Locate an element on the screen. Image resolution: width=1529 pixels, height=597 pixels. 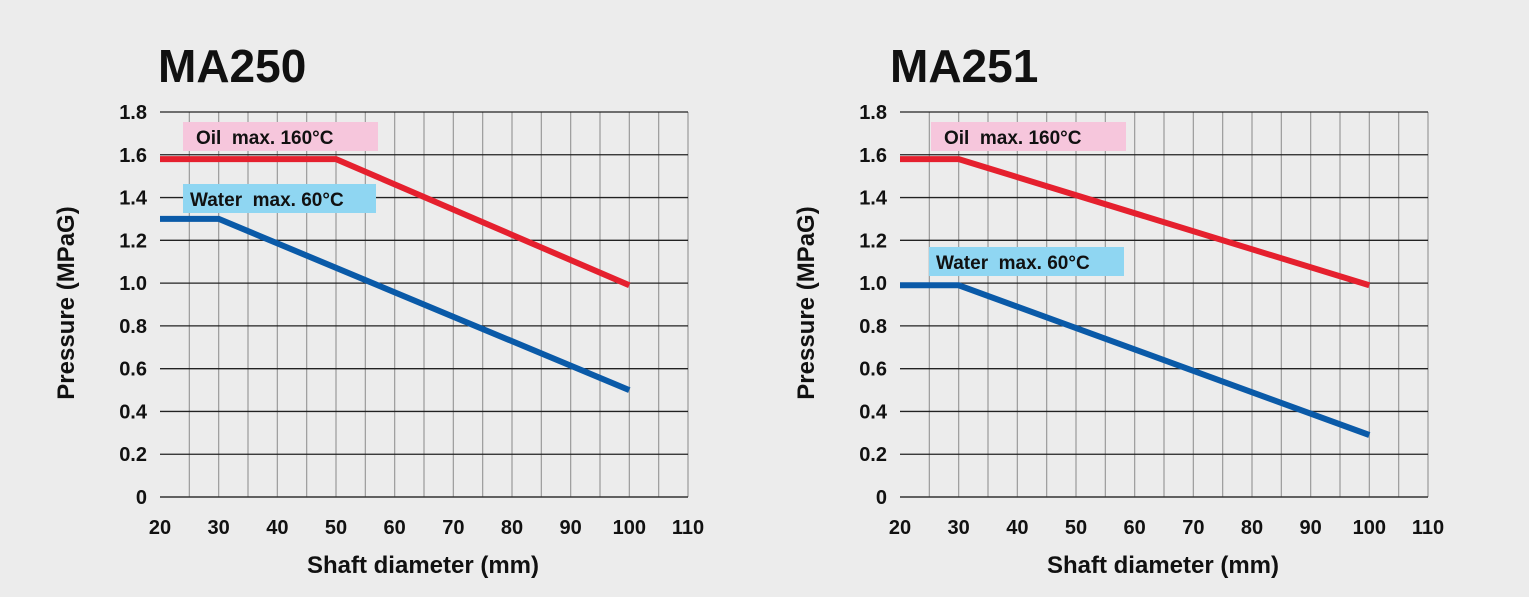
chart-title: MA250 is located at coordinates (232, 66).